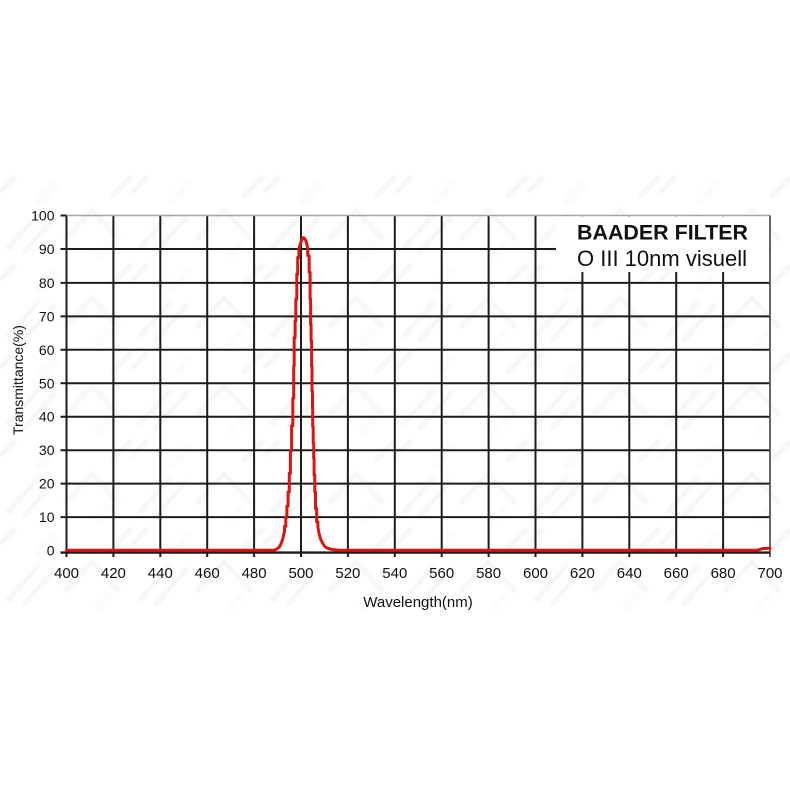 This screenshot has height=790, width=790. What do you see at coordinates (207, 573) in the screenshot?
I see `svg-text: 460` at bounding box center [207, 573].